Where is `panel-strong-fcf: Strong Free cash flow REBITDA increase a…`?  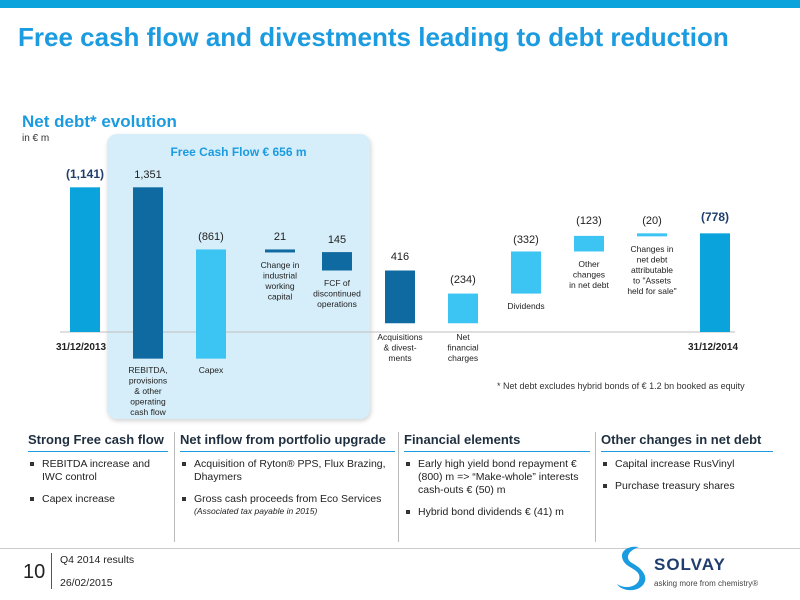 panel-strong-fcf: Strong Free cash flow REBITDA increase a… is located at coordinates (98, 473).